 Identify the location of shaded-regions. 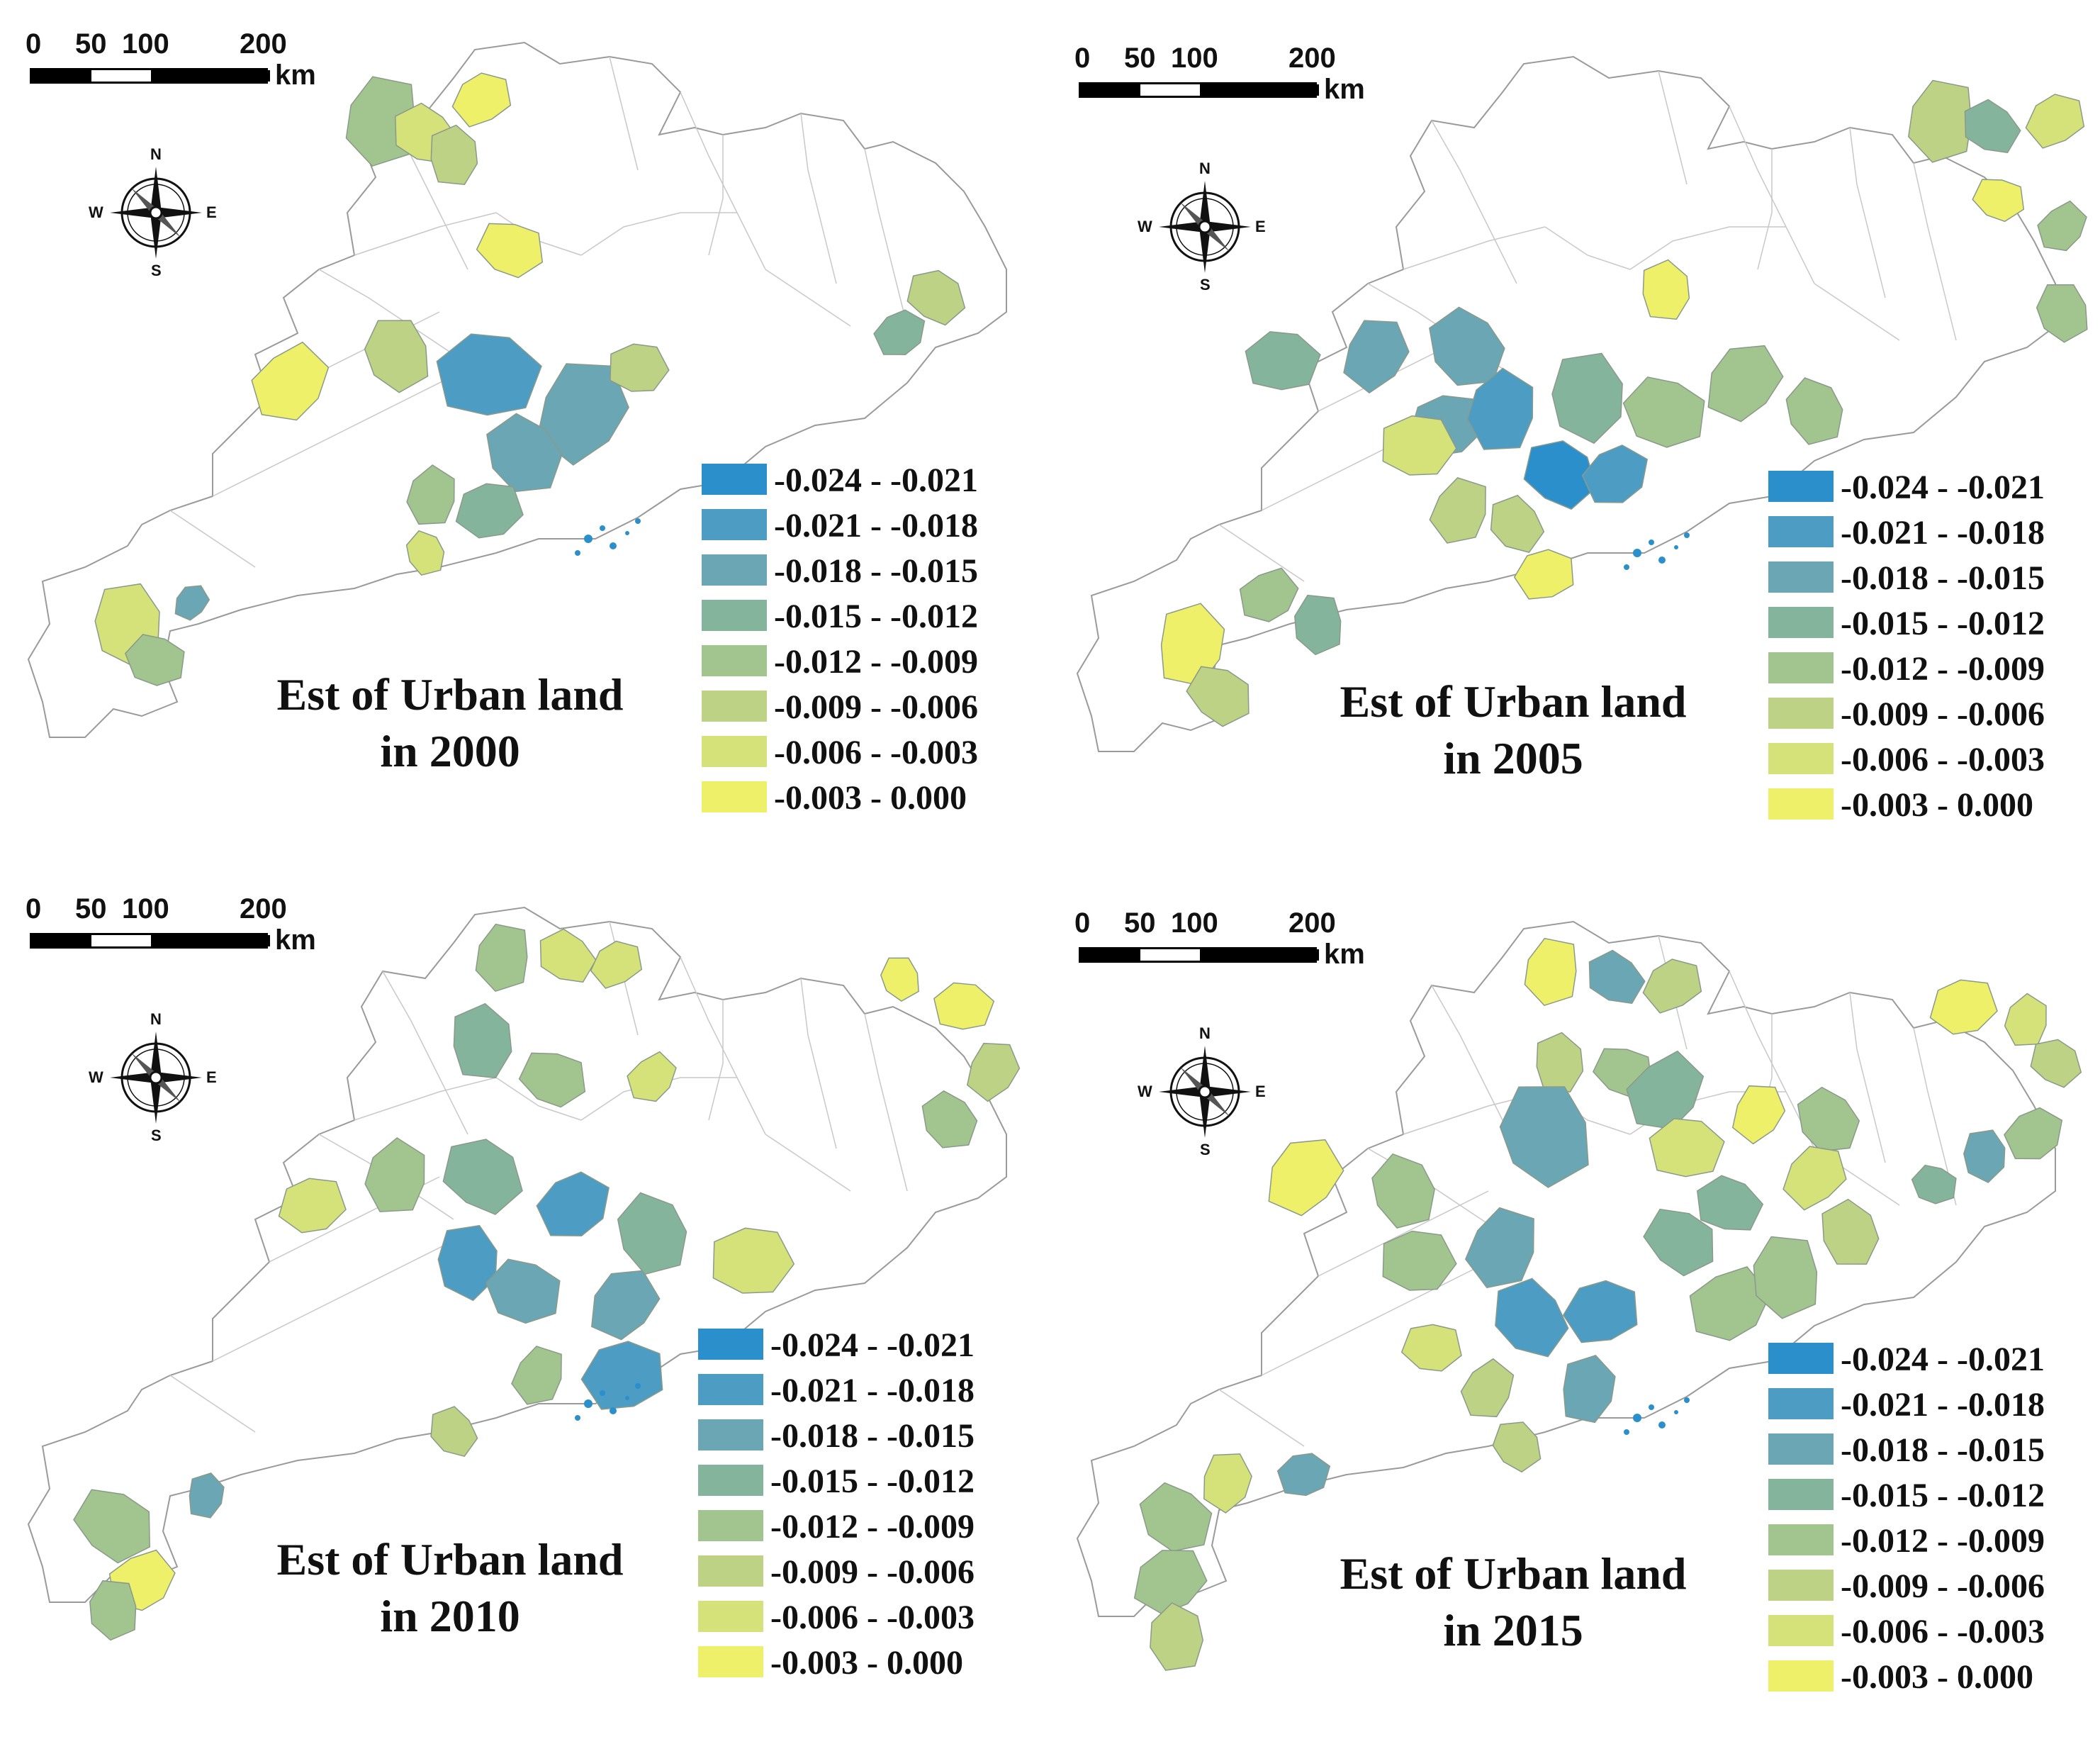
(530, 379).